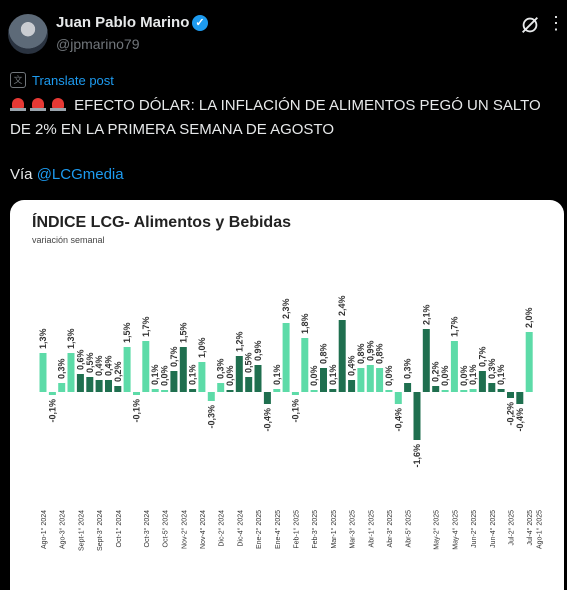 Image resolution: width=567 pixels, height=590 pixels. Describe the element at coordinates (81, 530) in the screenshot. I see `x-tick-label: Sept-1° 2024` at that location.